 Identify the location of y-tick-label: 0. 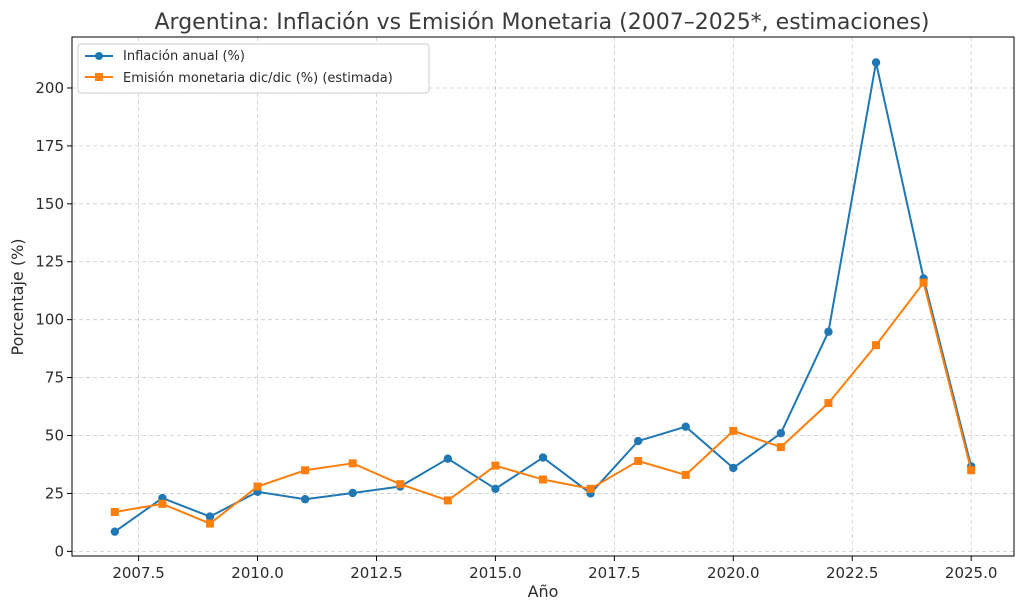
(59, 551).